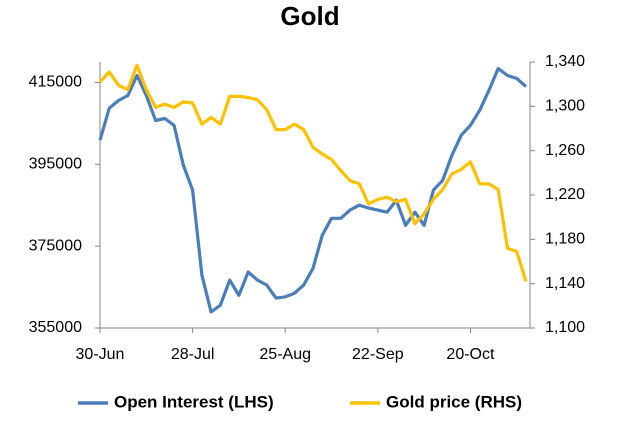 The height and width of the screenshot is (422, 620). Describe the element at coordinates (454, 401) in the screenshot. I see `legend-label: Gold price (RHS)` at that location.